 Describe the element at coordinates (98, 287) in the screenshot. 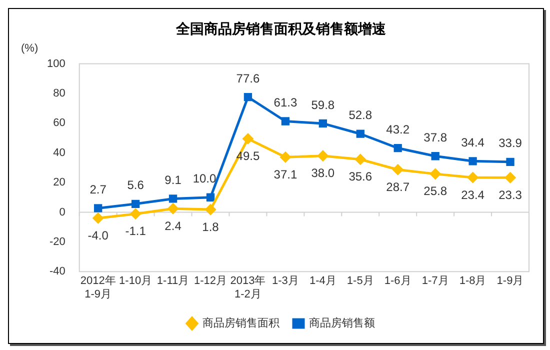

I see `x-tick-label: 2012年 1-9月` at that location.